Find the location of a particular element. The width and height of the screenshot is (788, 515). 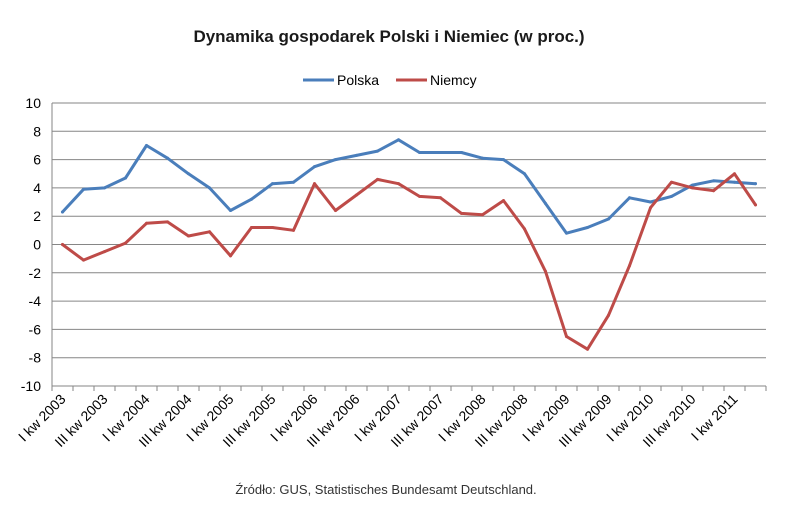

y-tick-label: -8 is located at coordinates (35, 358).